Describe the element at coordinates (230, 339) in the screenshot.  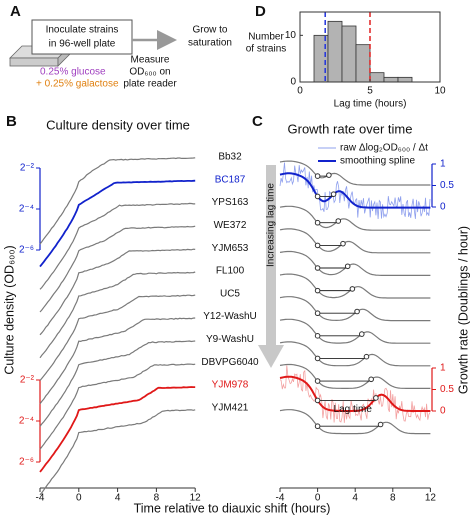
I see `strain-label: Y9-WashU` at that location.